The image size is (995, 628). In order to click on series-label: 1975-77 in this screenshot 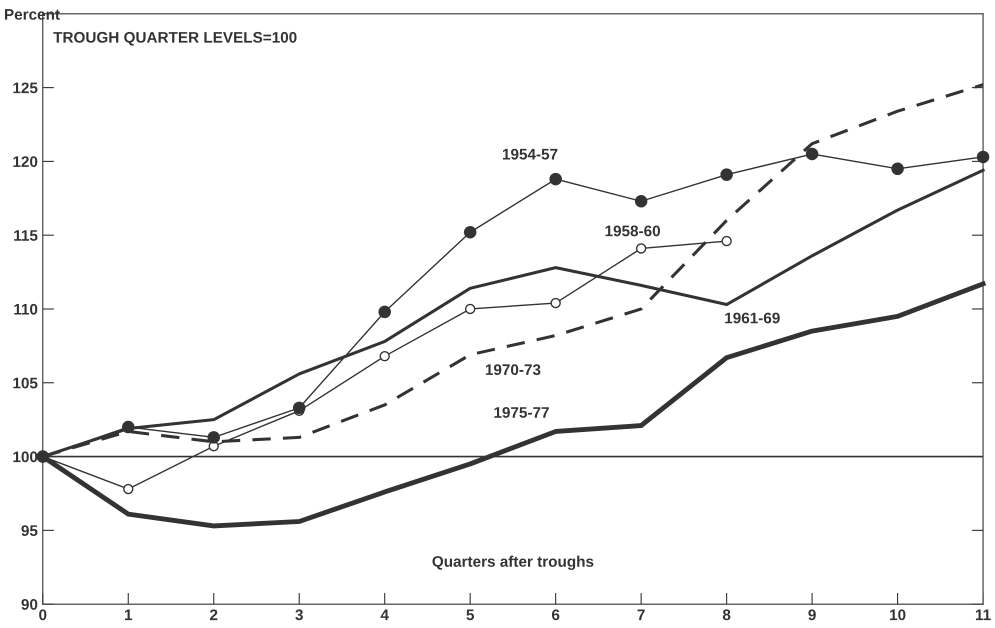, I will do `click(521, 412)`.